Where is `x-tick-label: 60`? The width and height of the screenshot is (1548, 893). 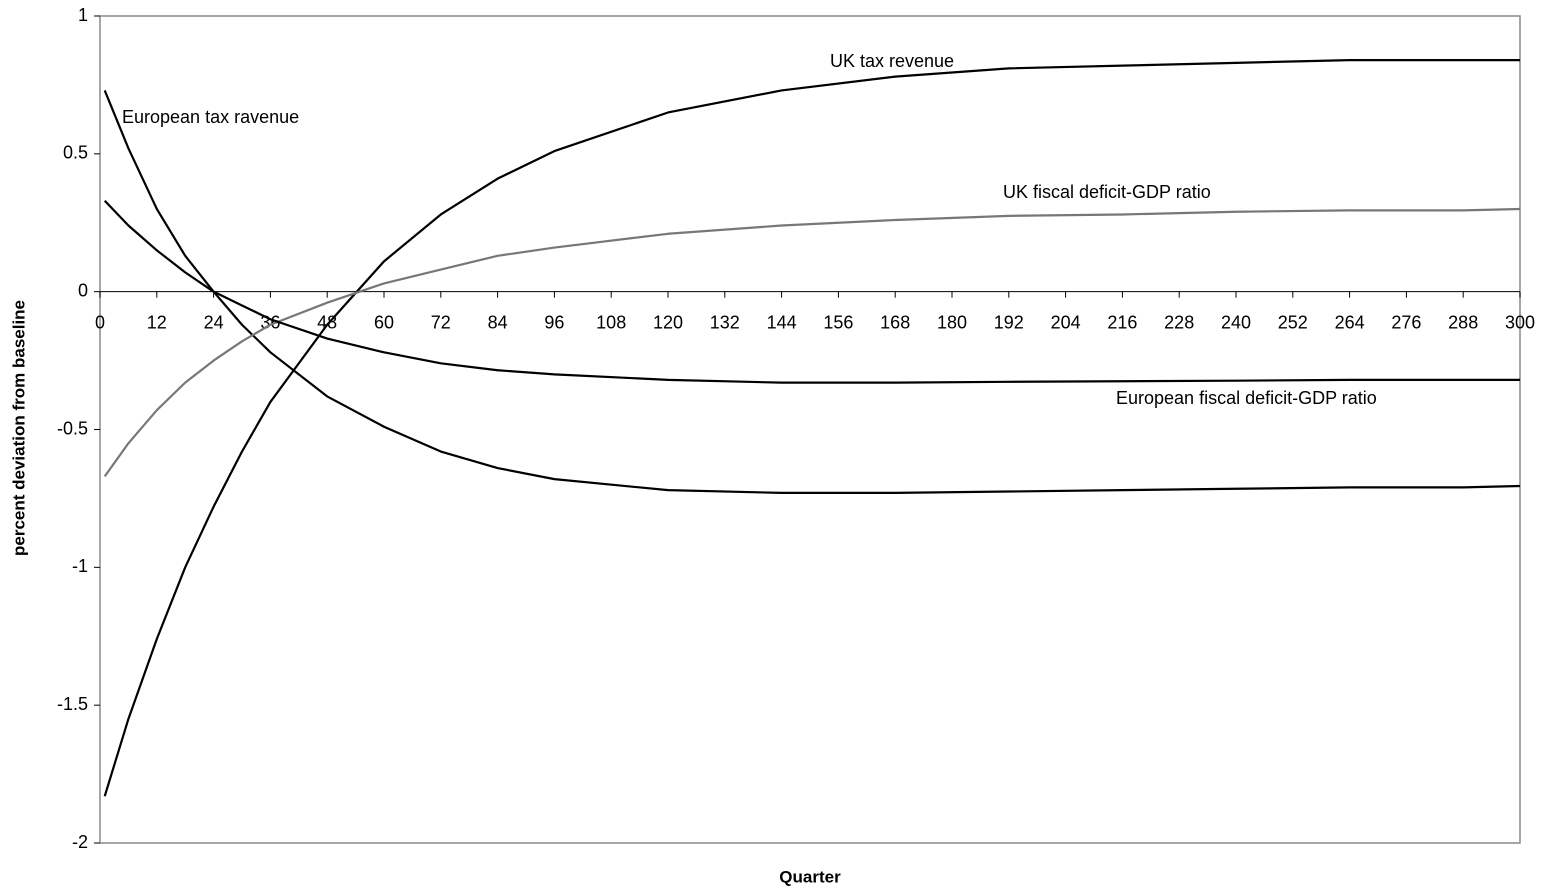
x-tick-label: 60 is located at coordinates (384, 322).